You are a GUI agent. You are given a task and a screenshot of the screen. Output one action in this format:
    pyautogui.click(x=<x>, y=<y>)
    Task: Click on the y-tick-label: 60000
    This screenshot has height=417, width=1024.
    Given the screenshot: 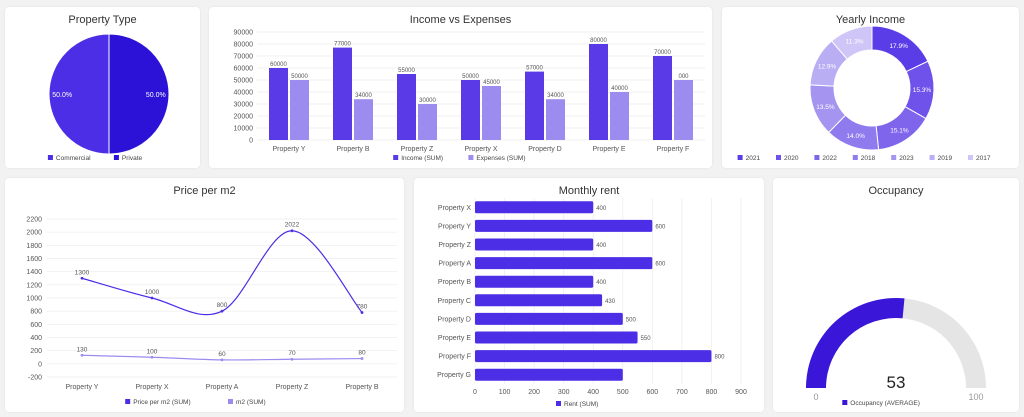 What is the action you would take?
    pyautogui.click(x=244, y=69)
    